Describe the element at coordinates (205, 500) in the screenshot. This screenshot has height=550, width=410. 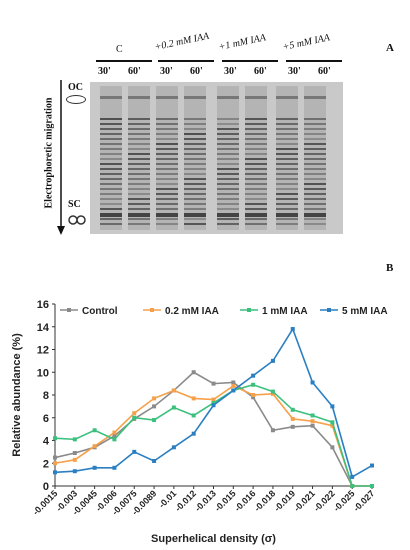
I see `x-tick-label: -0.013` at that location.